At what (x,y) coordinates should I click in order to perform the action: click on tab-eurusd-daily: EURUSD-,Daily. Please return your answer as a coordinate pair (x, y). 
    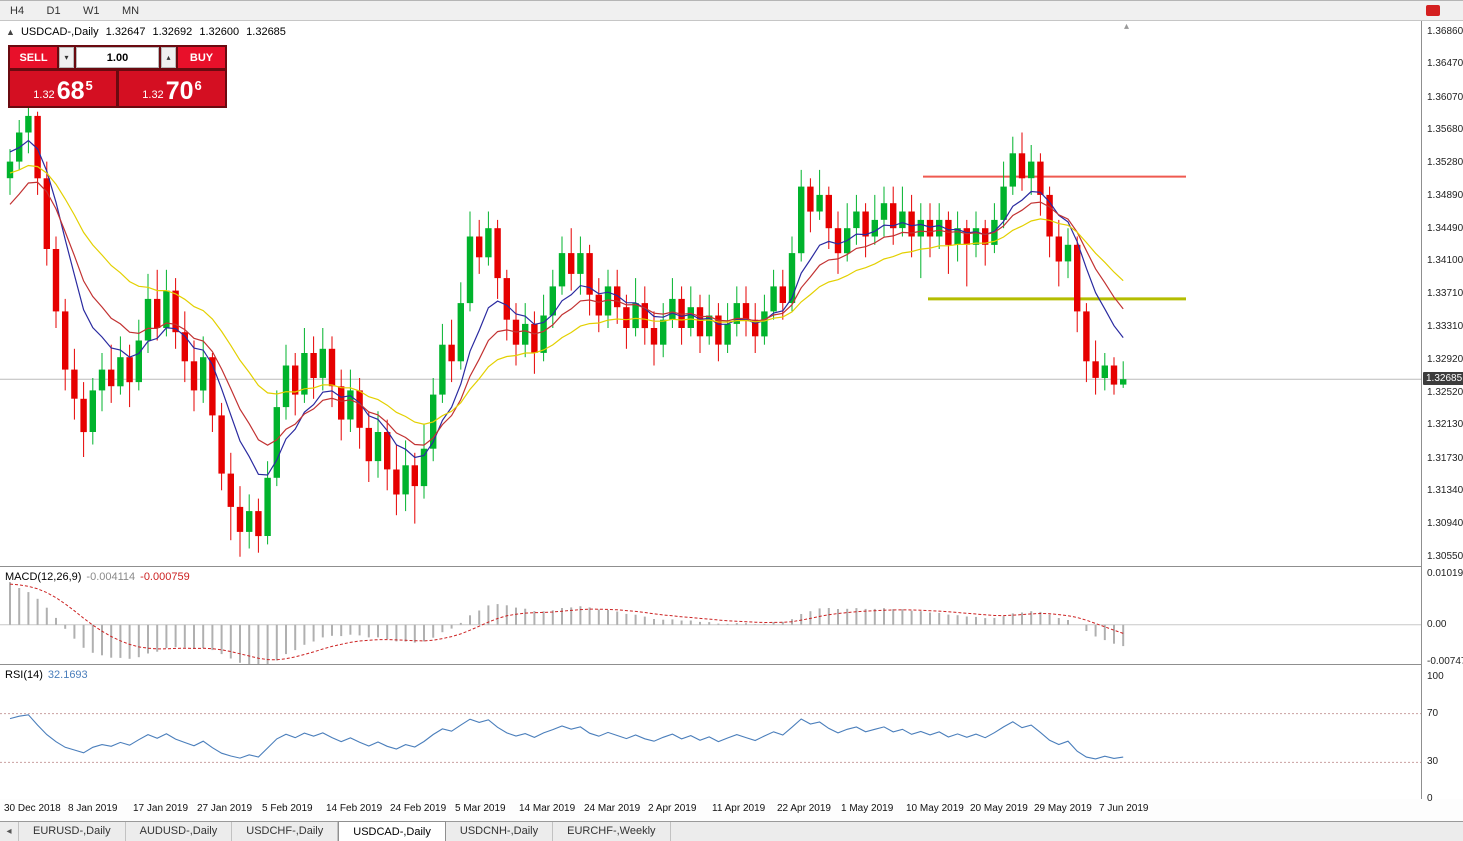
    Looking at the image, I should click on (72, 831).